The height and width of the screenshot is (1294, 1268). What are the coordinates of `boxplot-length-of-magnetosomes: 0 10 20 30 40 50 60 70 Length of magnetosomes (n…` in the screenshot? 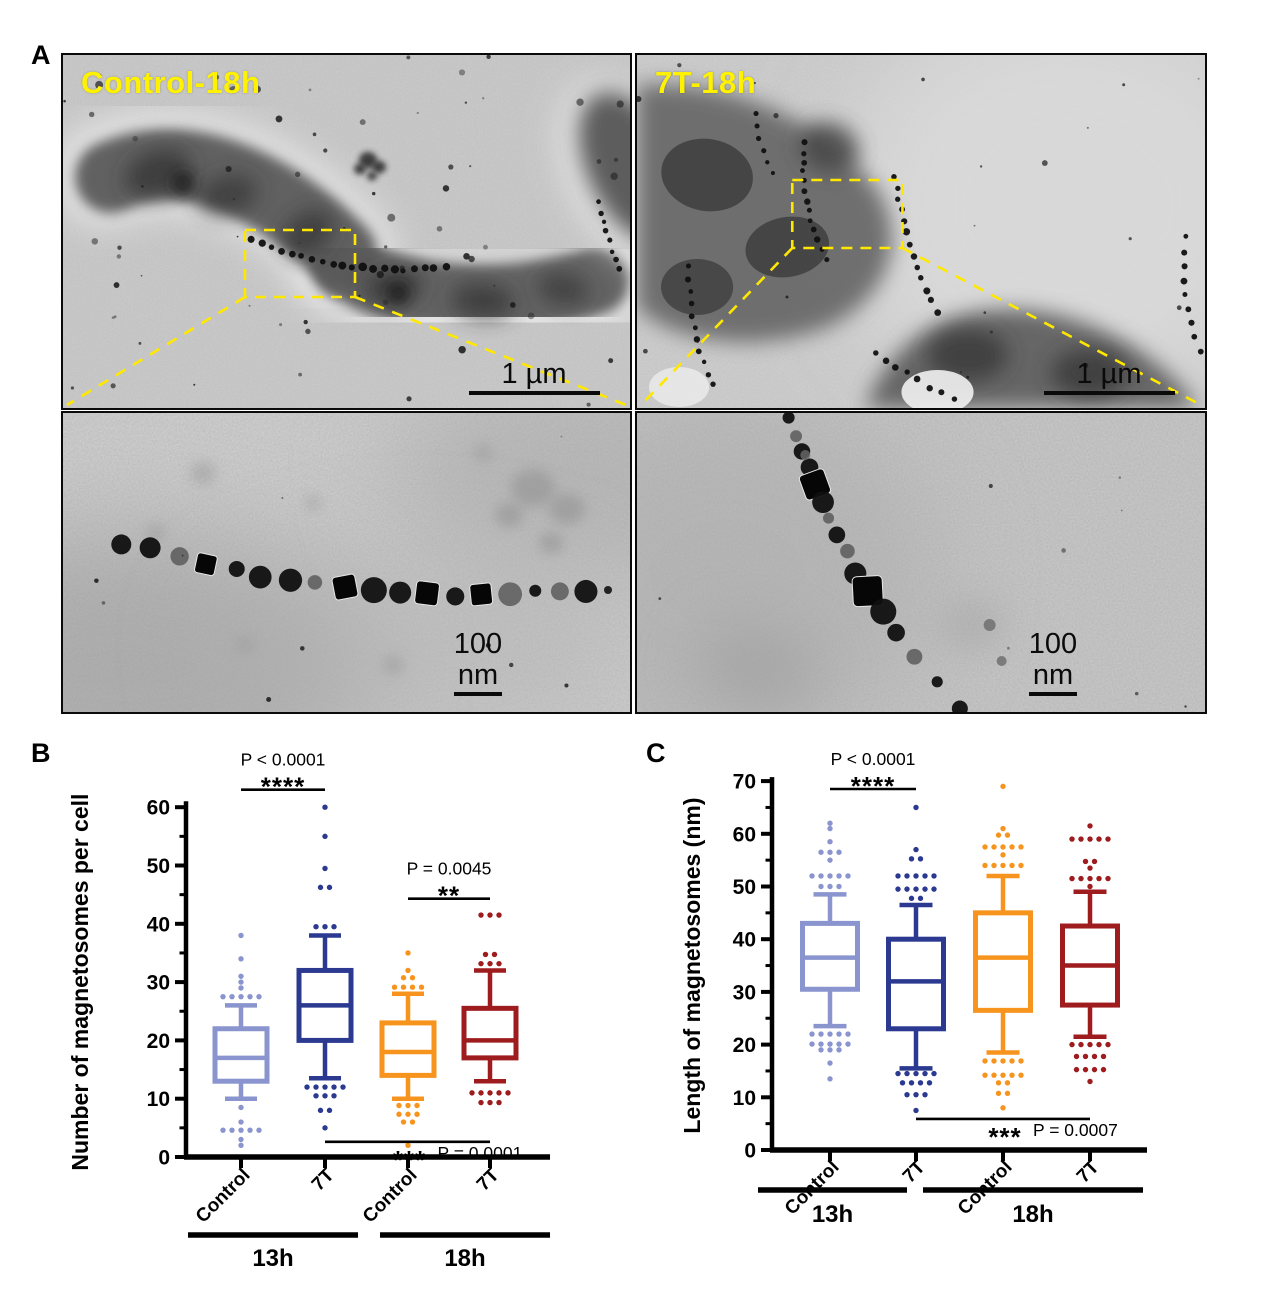 It's located at (913, 988).